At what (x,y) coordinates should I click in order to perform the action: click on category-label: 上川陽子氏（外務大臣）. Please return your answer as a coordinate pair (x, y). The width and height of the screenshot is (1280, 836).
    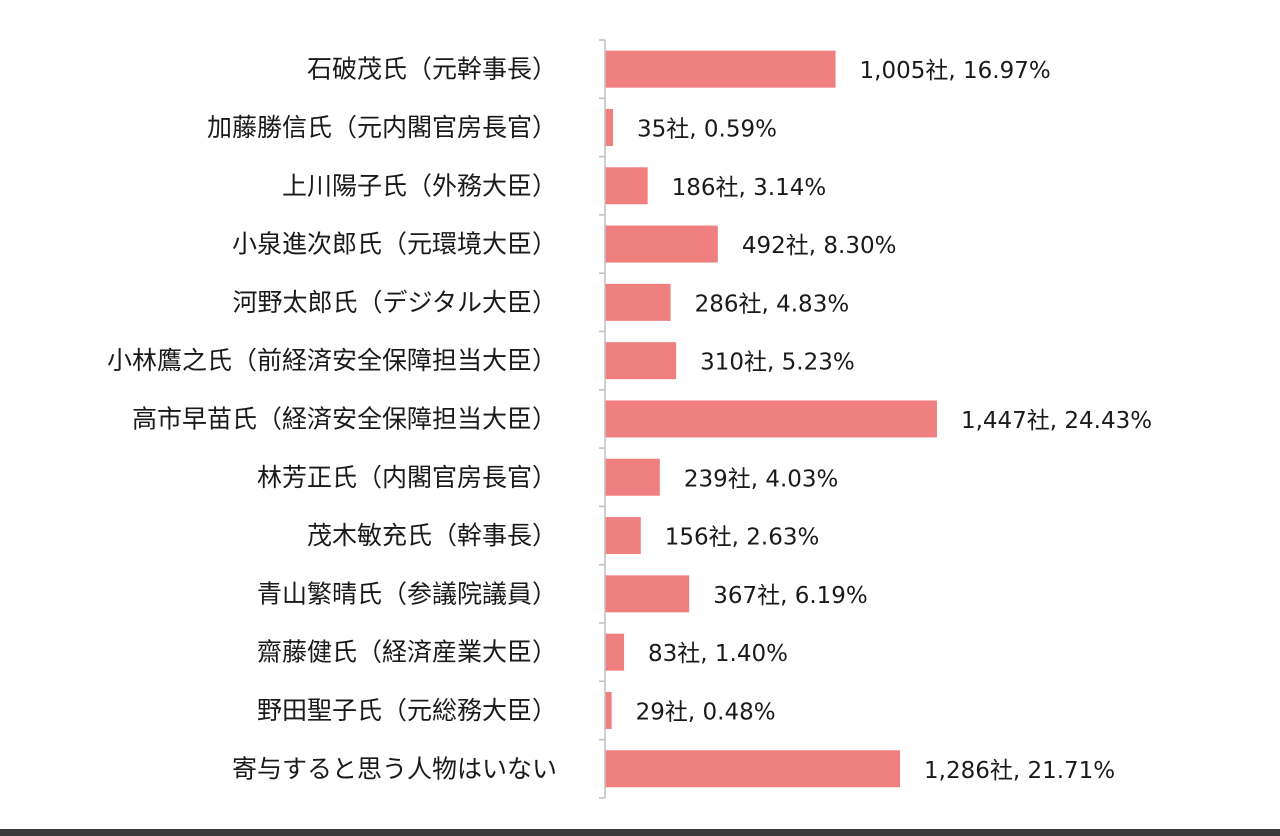
    Looking at the image, I should click on (419, 185).